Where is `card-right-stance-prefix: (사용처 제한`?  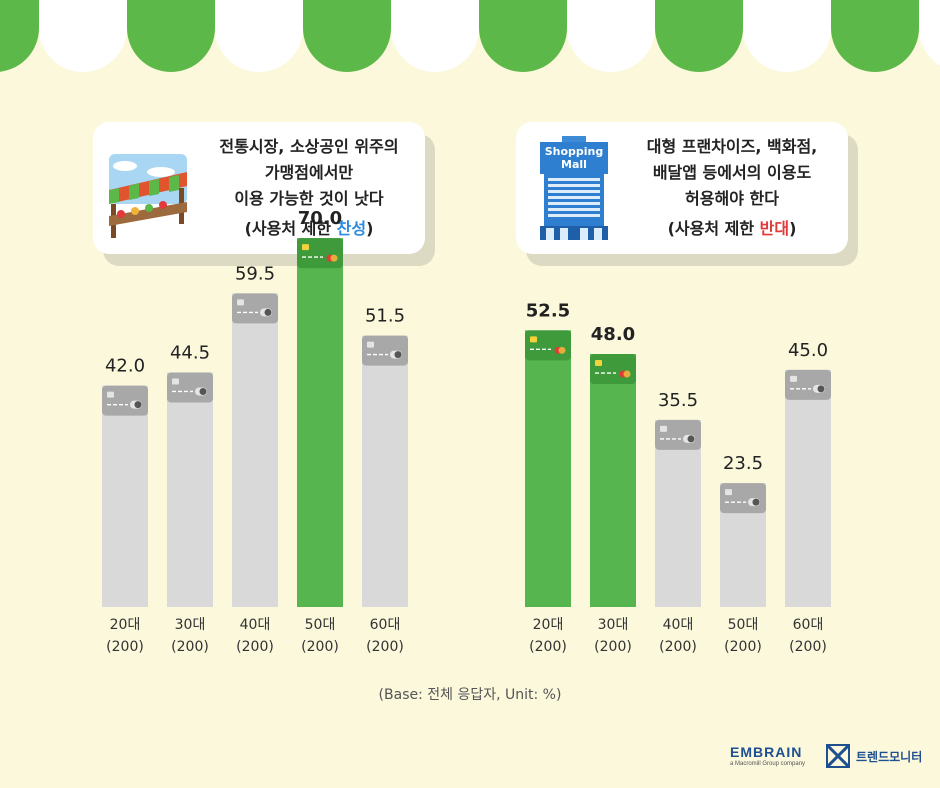 card-right-stance-prefix: (사용처 제한 is located at coordinates (713, 228).